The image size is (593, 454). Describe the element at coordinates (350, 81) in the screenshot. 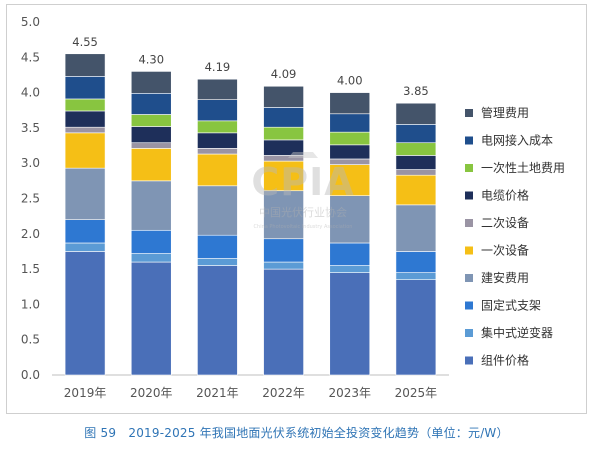

I see `bar-total-label: 4.00` at that location.